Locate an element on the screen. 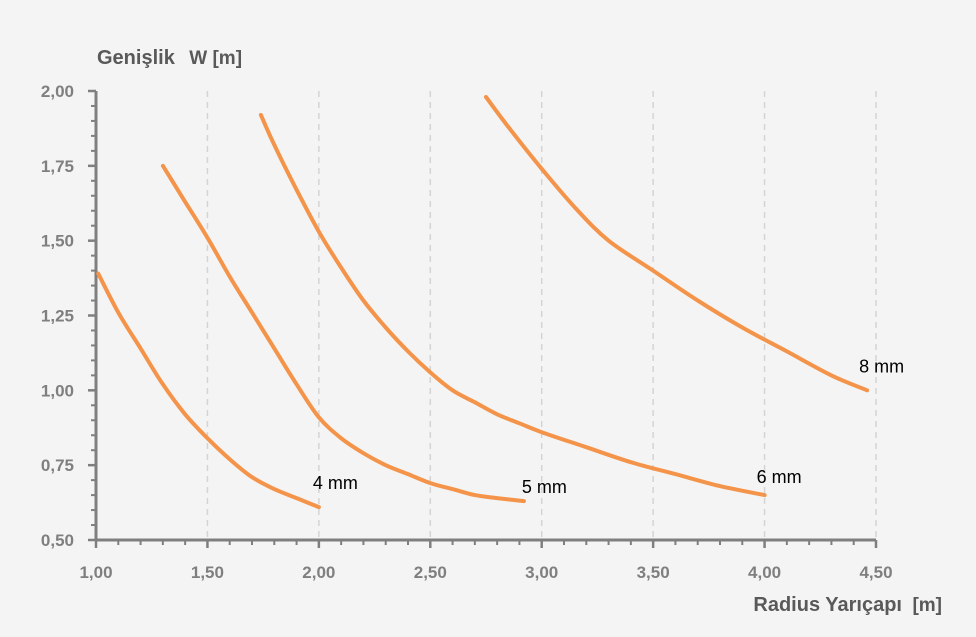 This screenshot has width=976, height=637. y-tick-label: 1,25 is located at coordinates (57, 316).